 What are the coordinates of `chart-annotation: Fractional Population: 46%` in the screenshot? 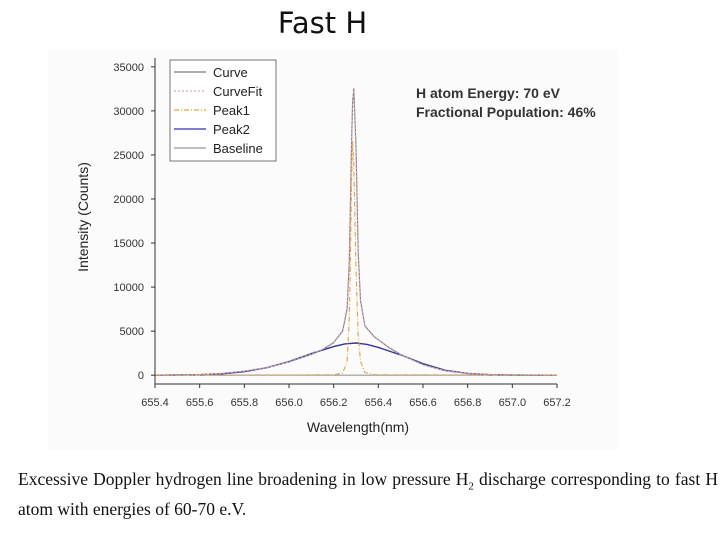 It's located at (506, 112).